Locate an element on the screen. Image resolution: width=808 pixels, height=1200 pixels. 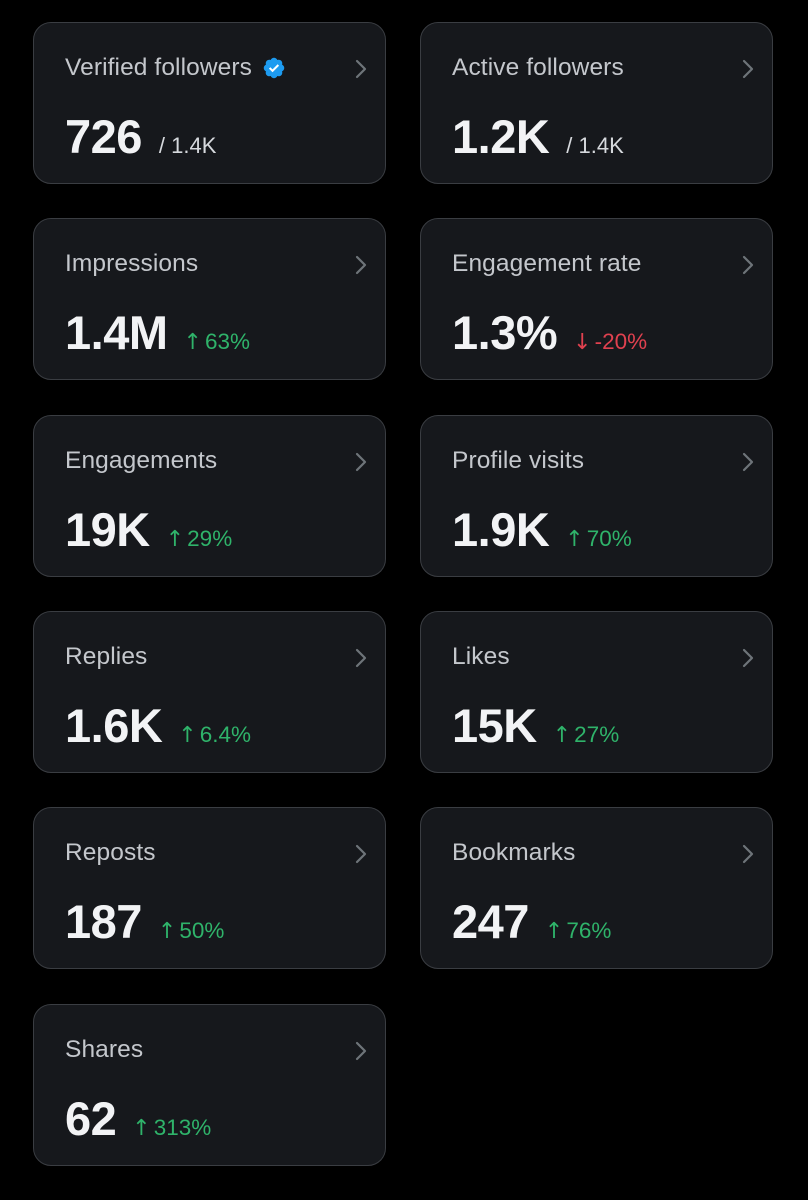
metric-delta-value: 313% is located at coordinates (182, 1127).